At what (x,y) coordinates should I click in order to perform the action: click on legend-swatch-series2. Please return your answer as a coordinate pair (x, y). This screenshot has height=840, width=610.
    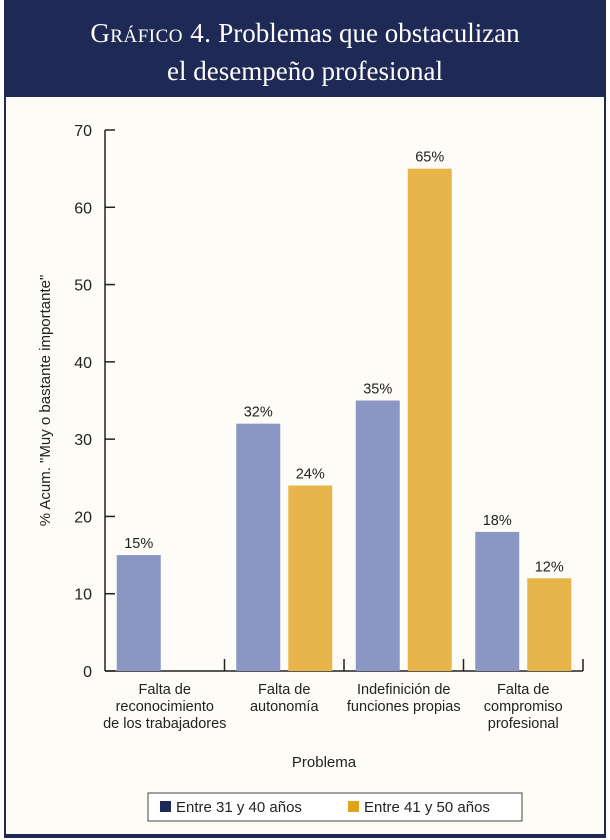
    Looking at the image, I should click on (353, 806).